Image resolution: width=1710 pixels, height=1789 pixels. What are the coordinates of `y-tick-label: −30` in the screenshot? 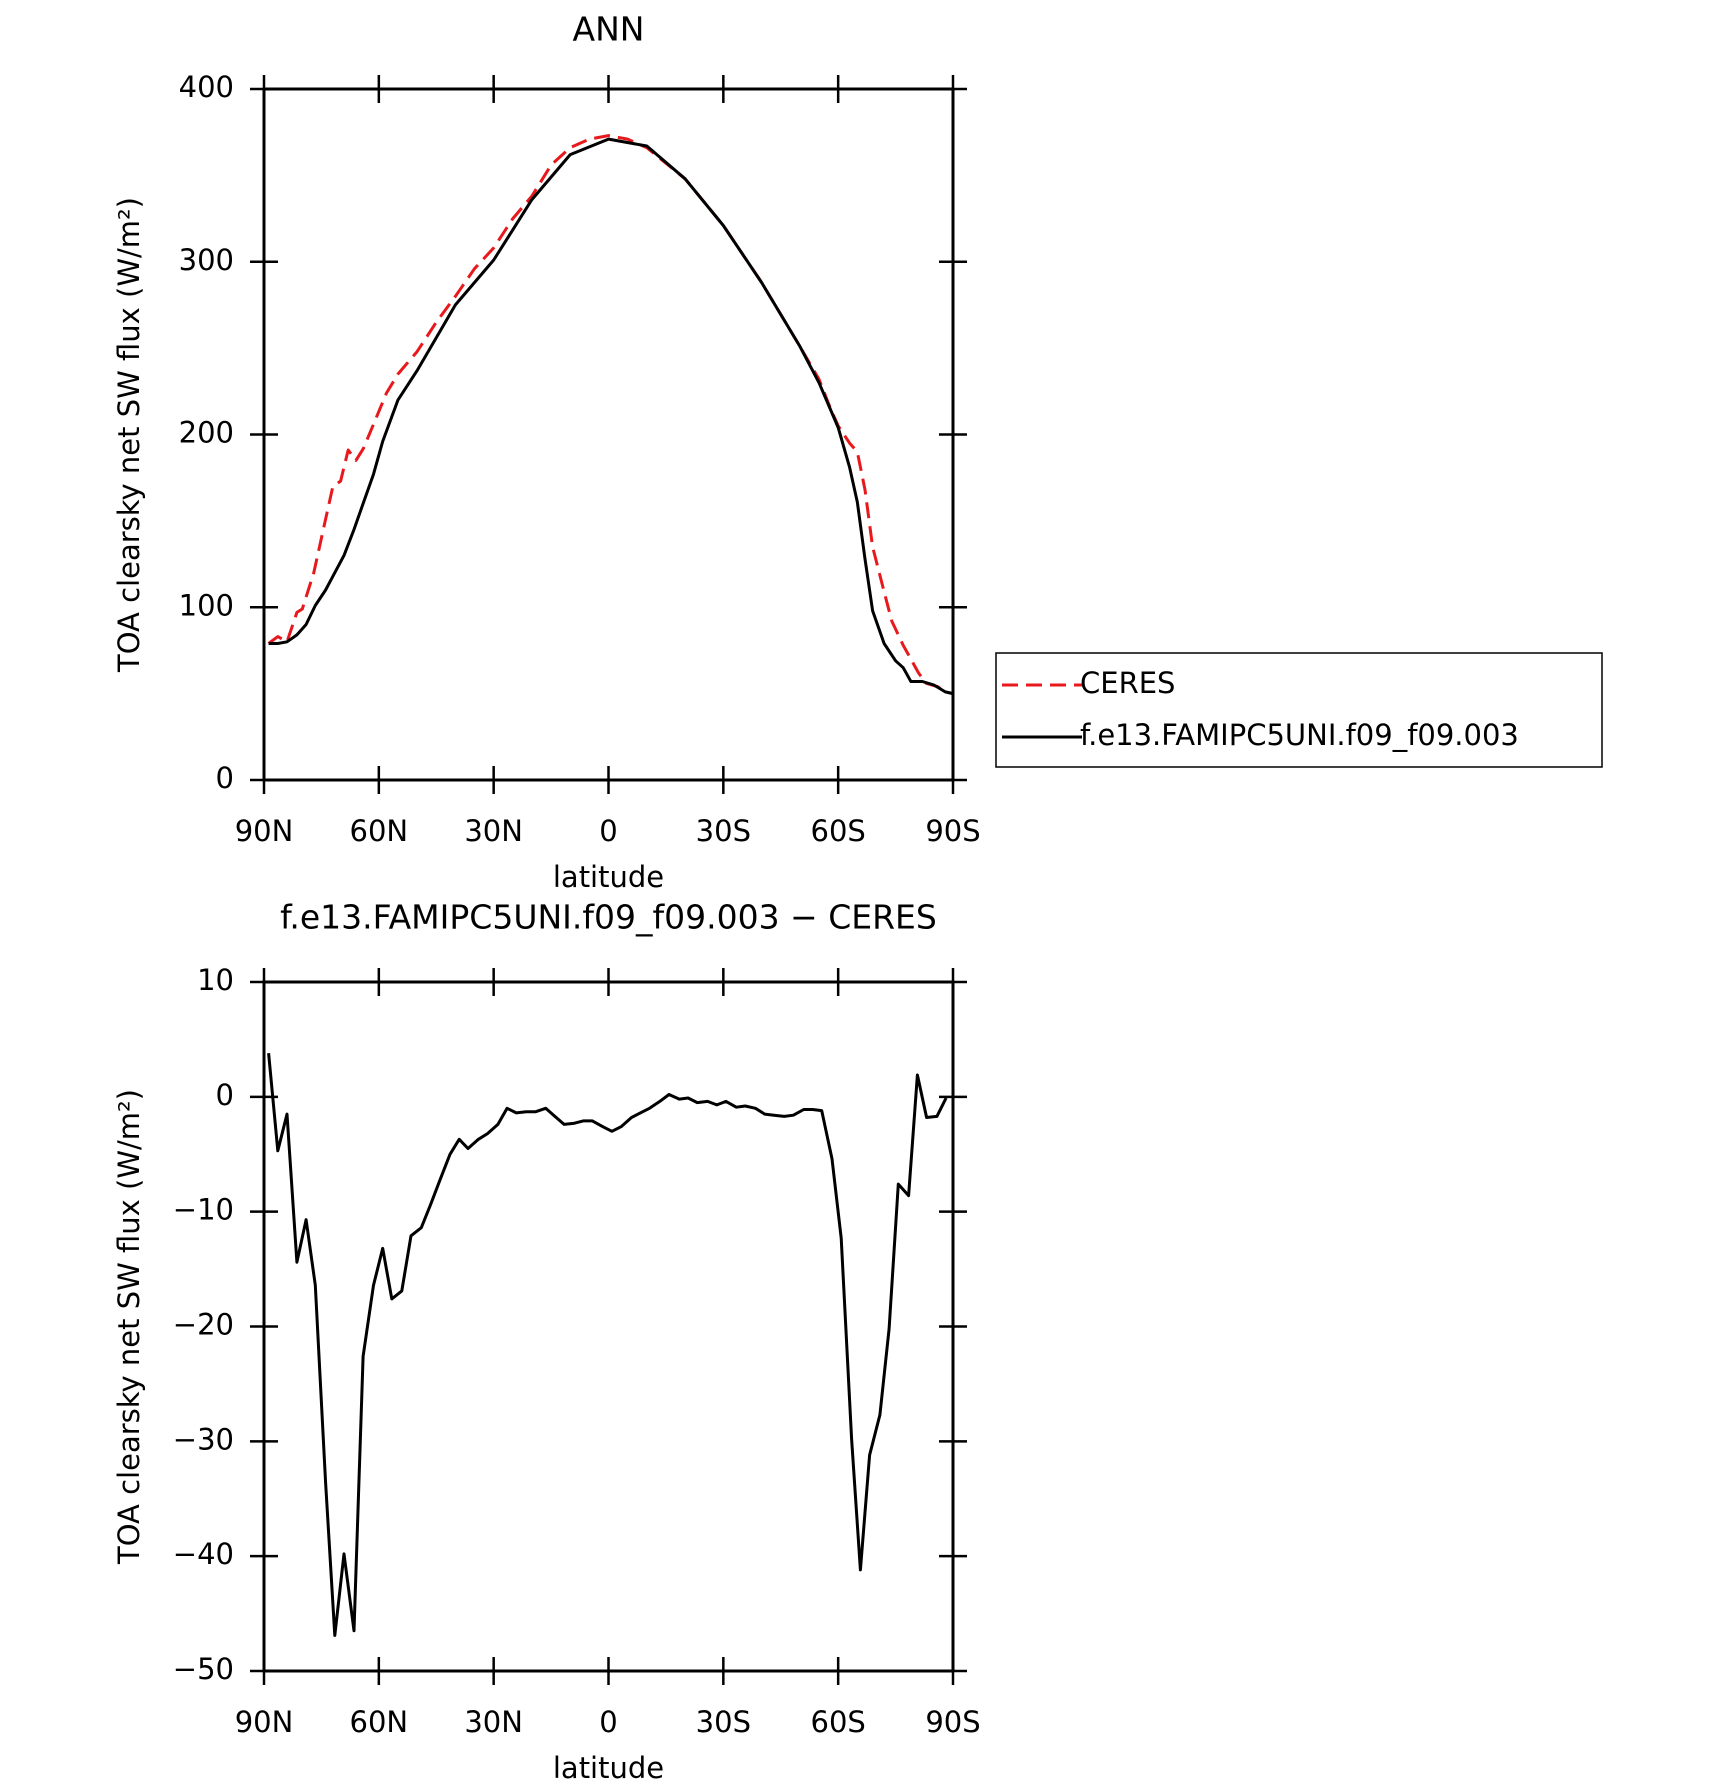 It's located at (203, 1439).